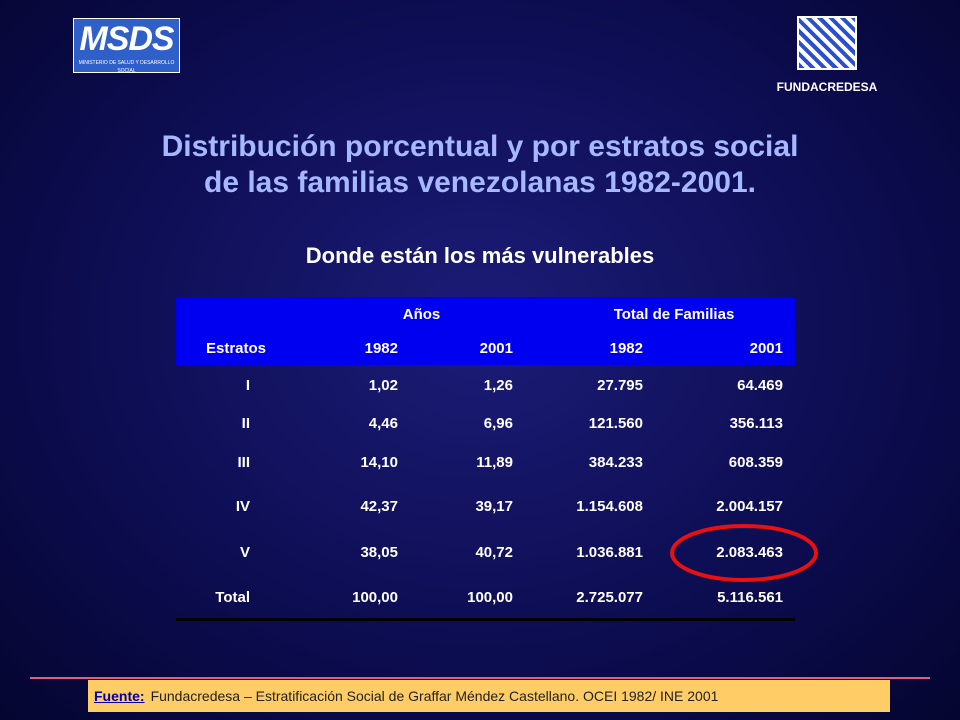 The width and height of the screenshot is (960, 720). Describe the element at coordinates (383, 423) in the screenshot. I see `table-cell: 4,46` at that location.